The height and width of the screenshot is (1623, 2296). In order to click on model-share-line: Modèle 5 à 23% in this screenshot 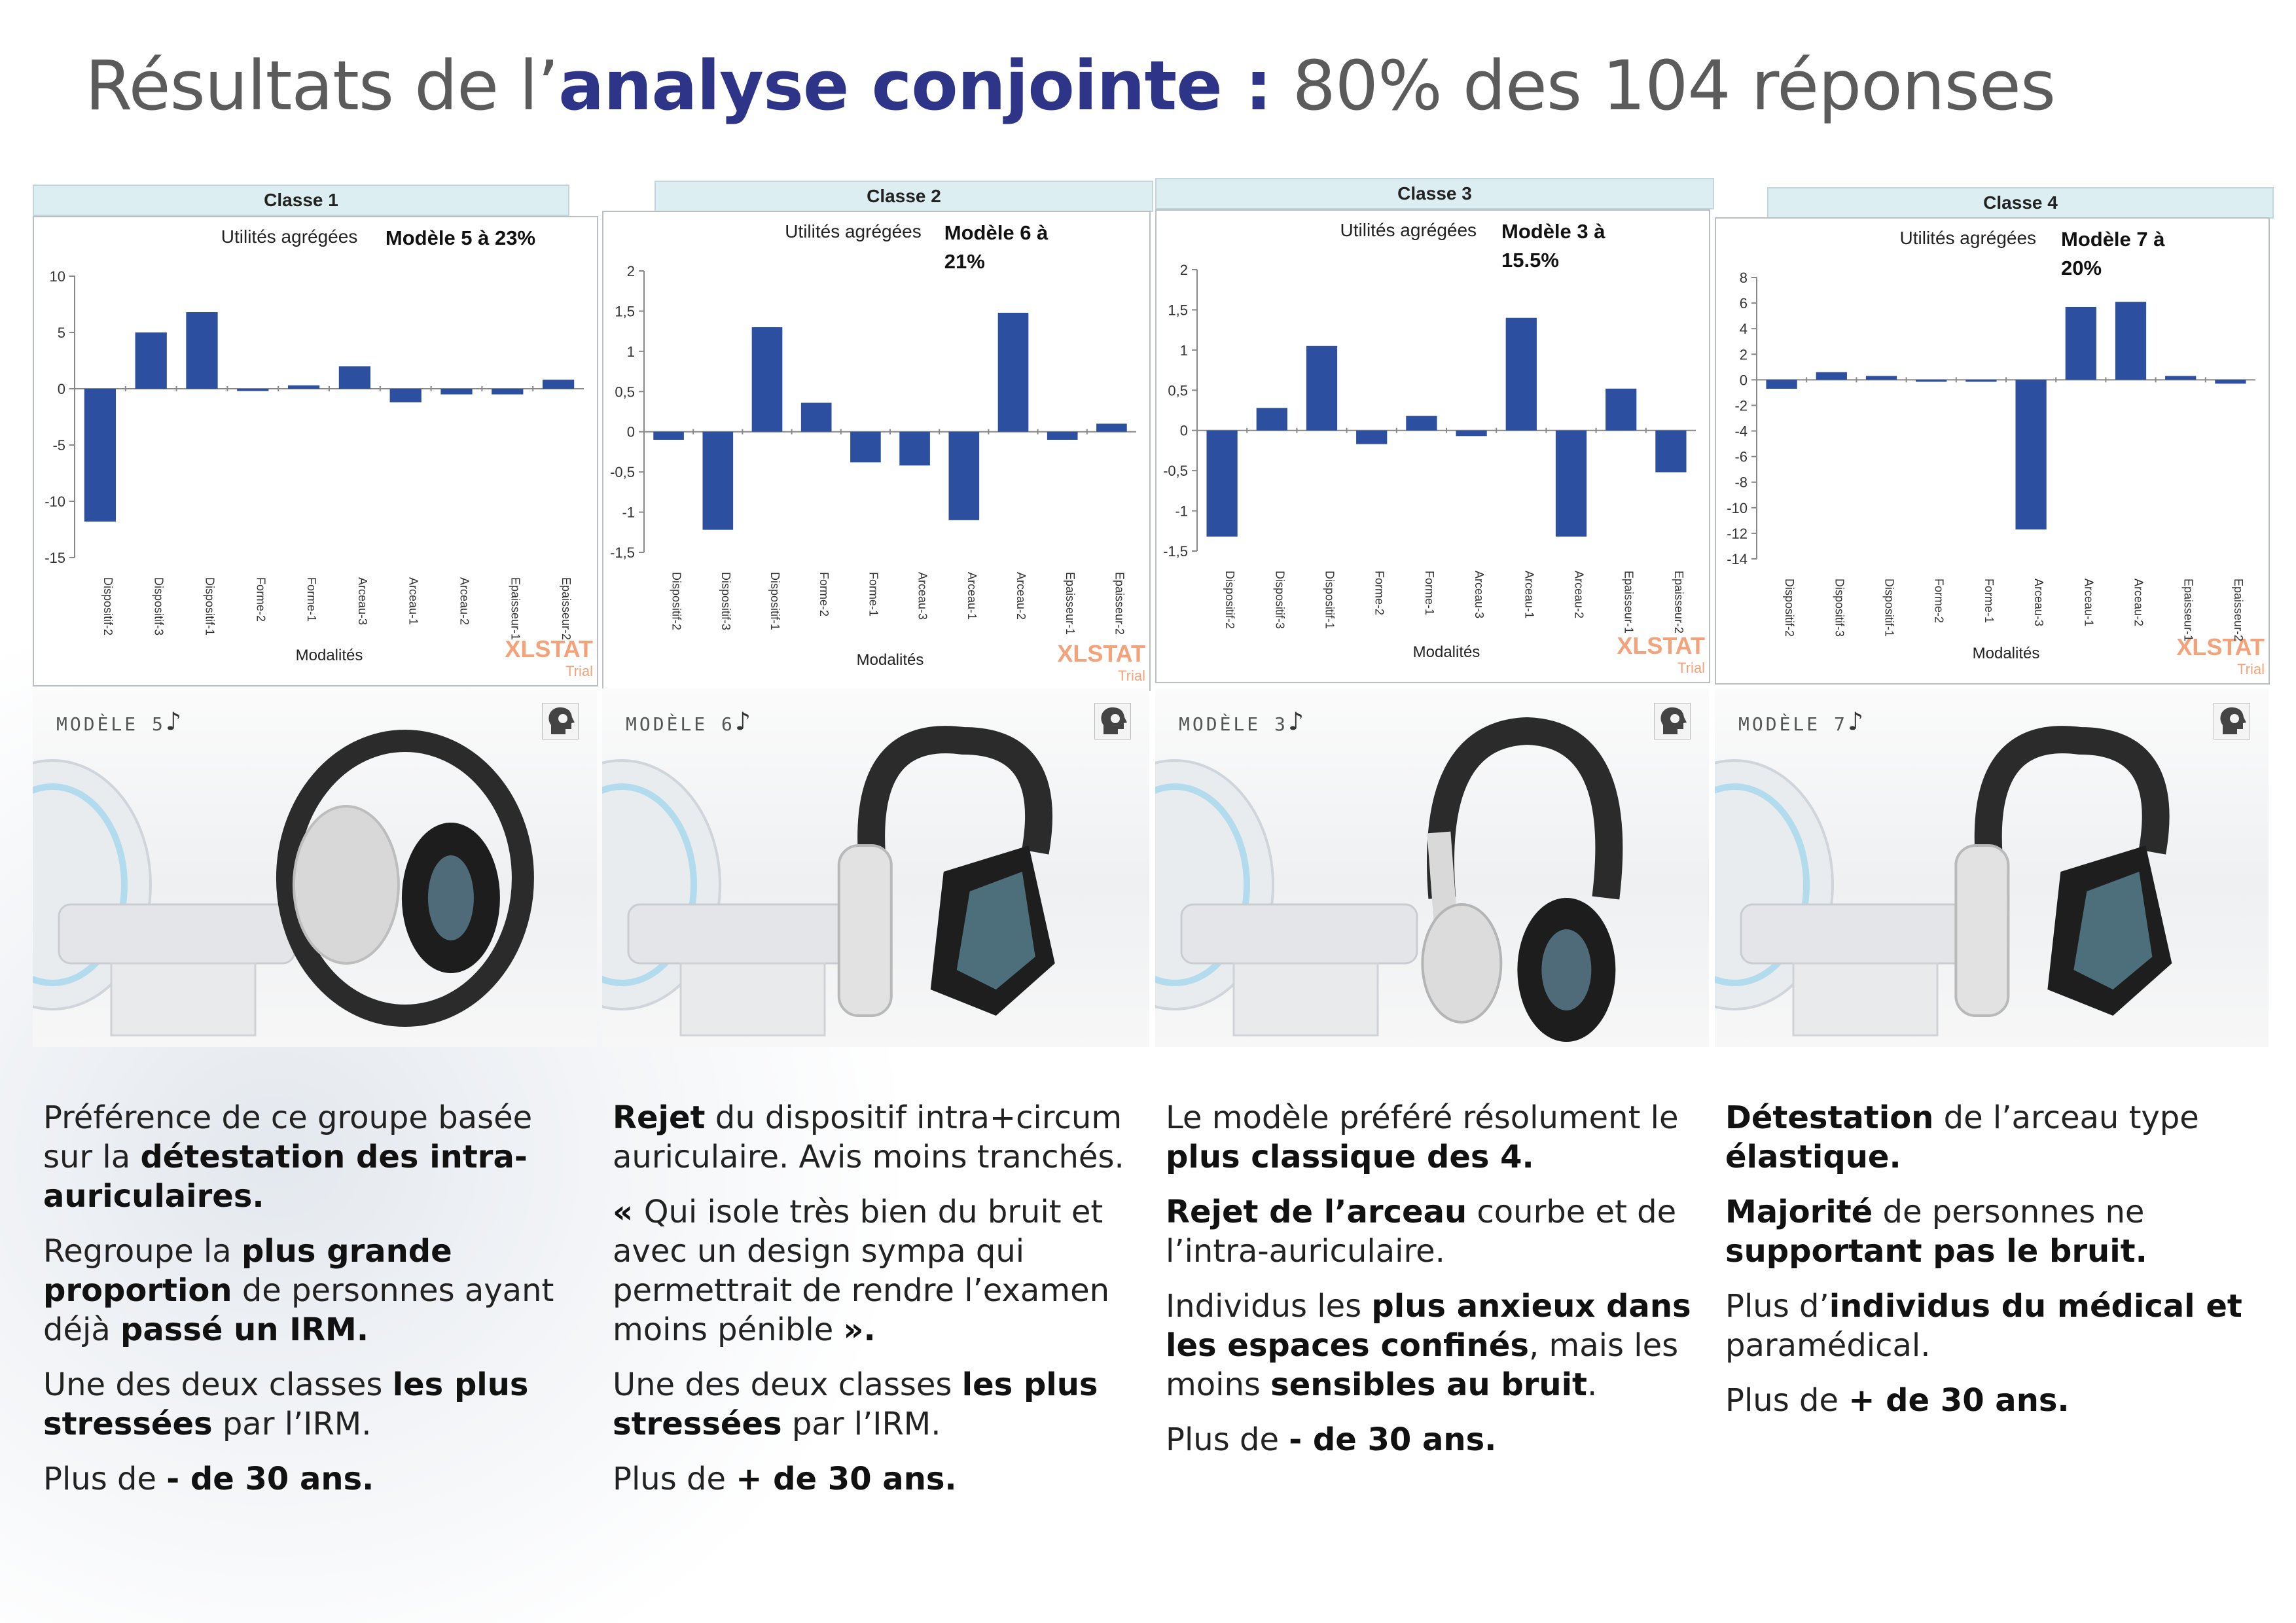, I will do `click(460, 238)`.